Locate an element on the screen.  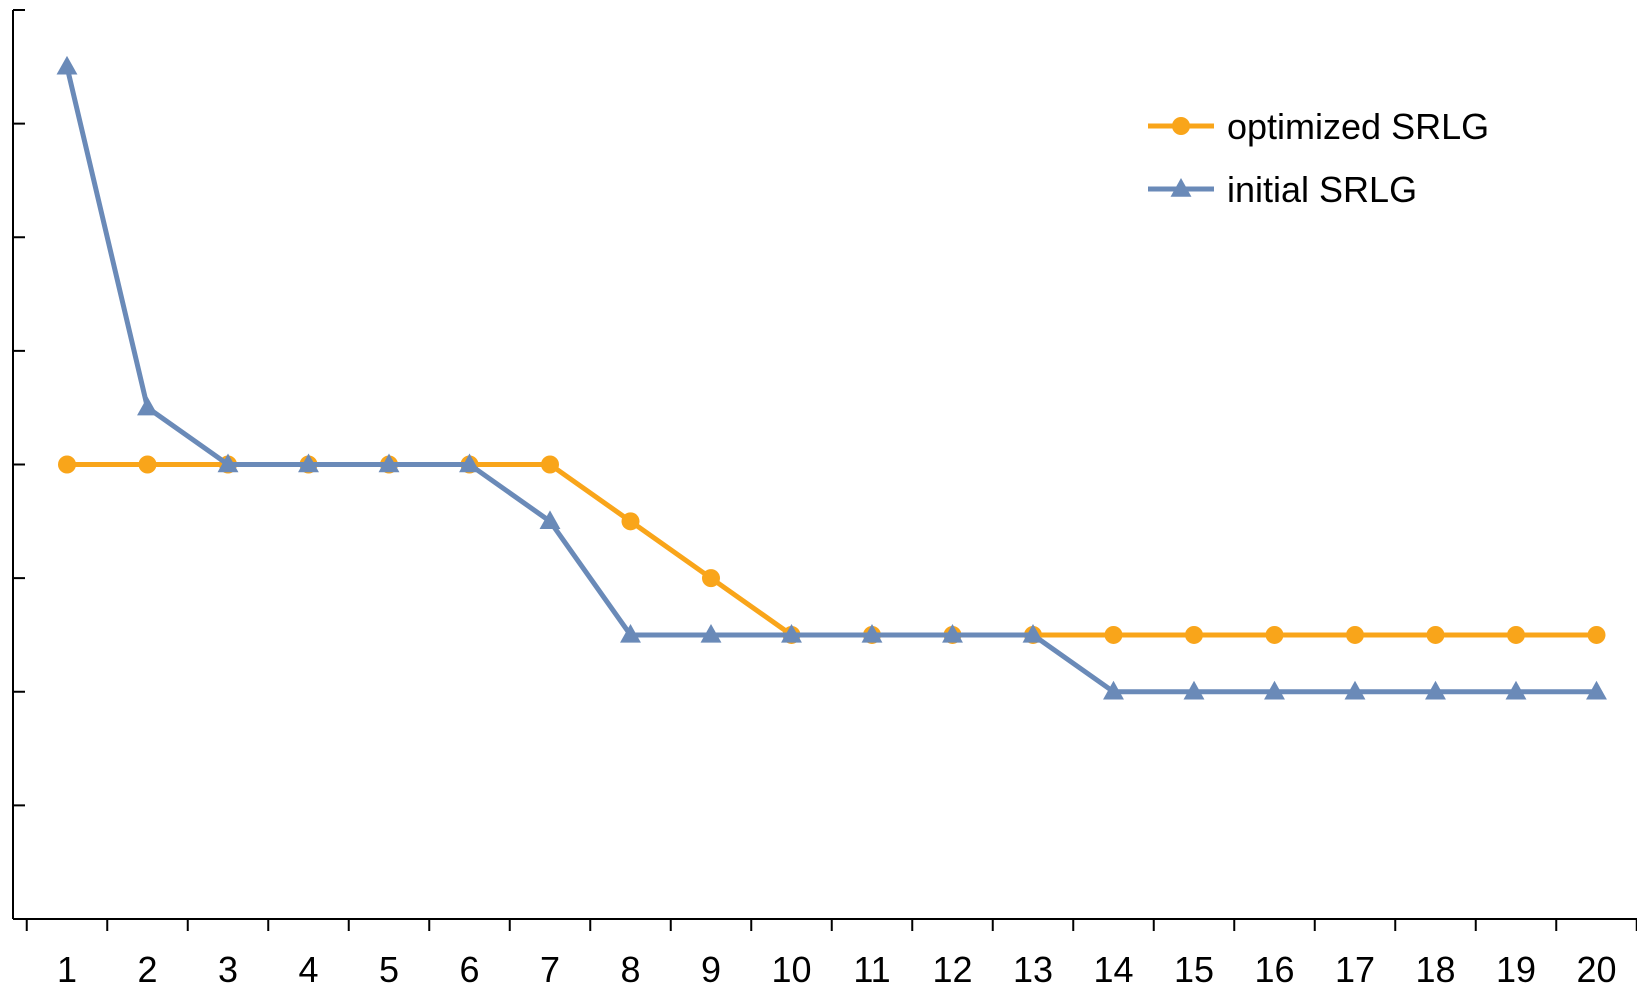
x-tick-label: 12 is located at coordinates (952, 969).